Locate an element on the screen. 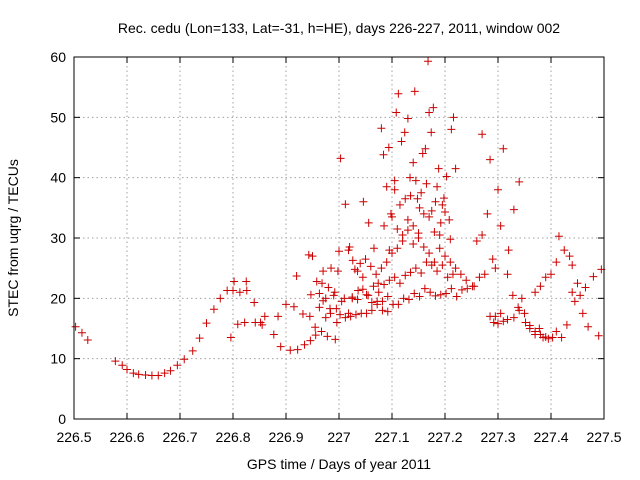  y-axis-label: STEC from uqrg / TECUs is located at coordinates (13, 238).